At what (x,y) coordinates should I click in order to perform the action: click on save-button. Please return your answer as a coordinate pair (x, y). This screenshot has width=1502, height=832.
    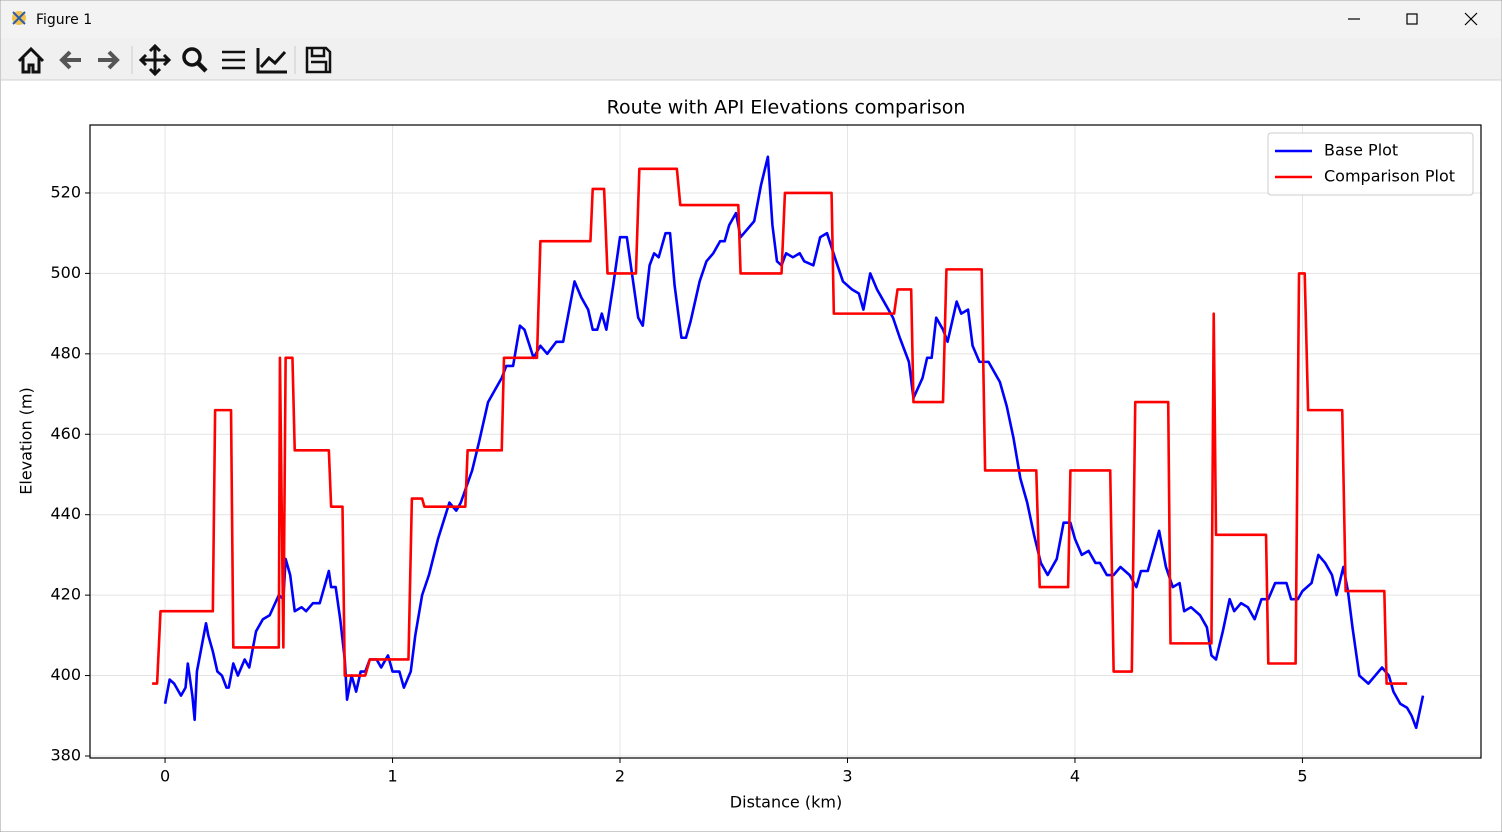
    Looking at the image, I should click on (318, 60).